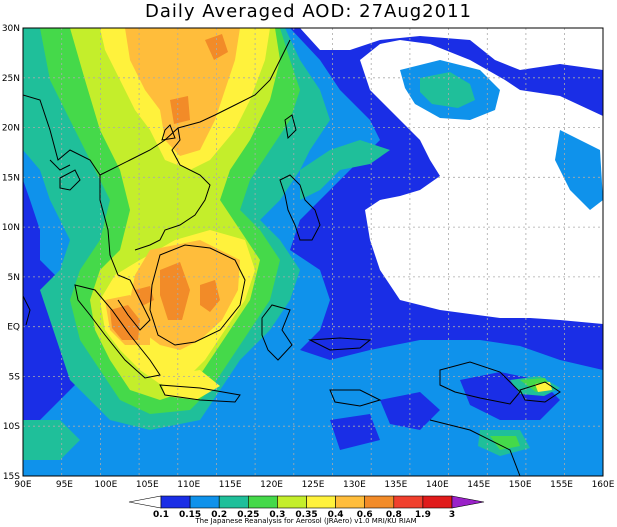 The image size is (617, 527). What do you see at coordinates (15, 377) in the screenshot?
I see `lat-label: 5S` at bounding box center [15, 377].